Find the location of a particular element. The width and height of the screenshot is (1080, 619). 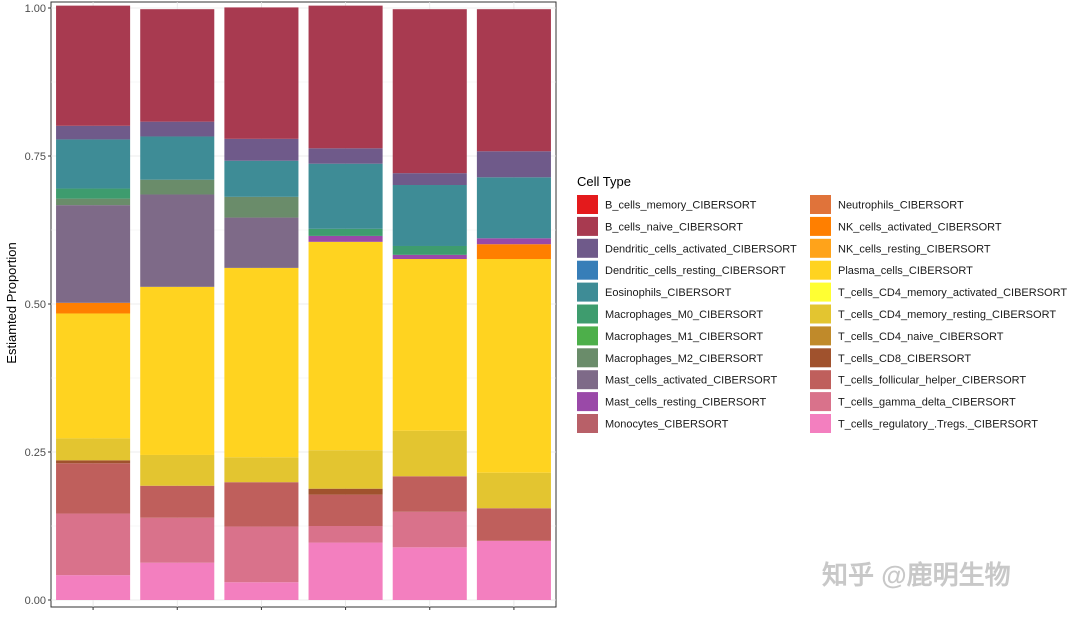

bar-S2 is located at coordinates (177, 304).